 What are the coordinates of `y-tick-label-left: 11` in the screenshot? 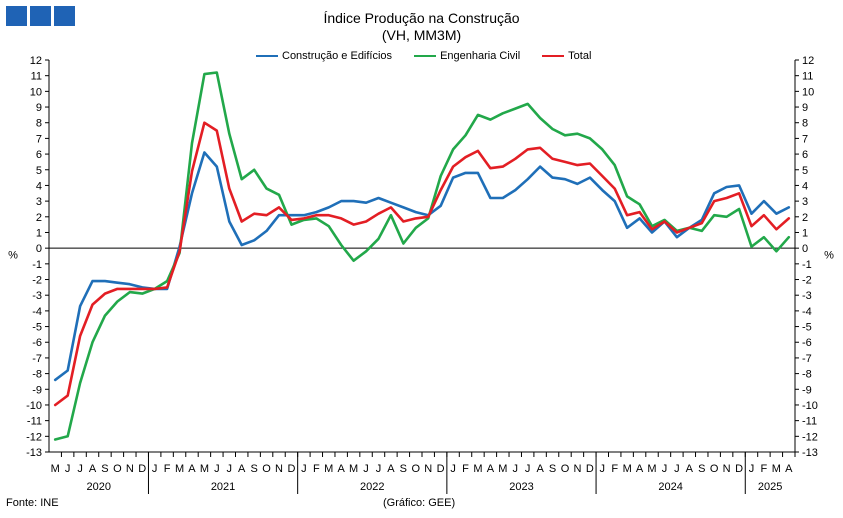 It's located at (36, 77).